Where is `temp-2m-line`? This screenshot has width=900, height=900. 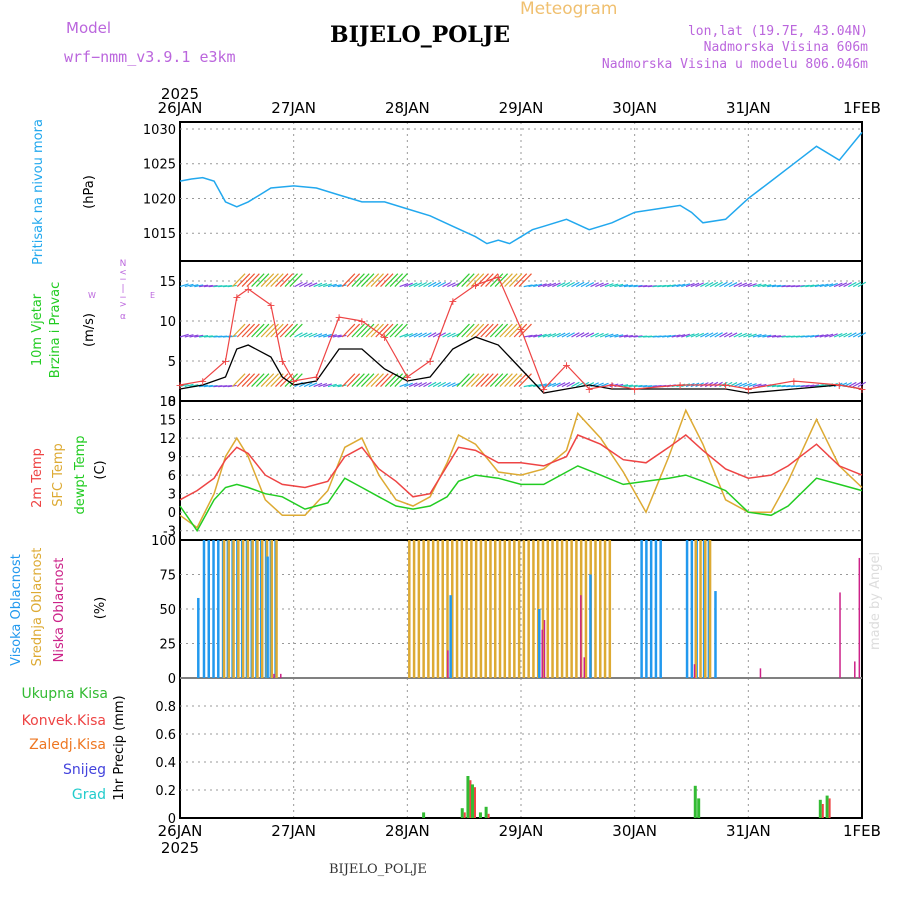 temp-2m-line is located at coordinates (521, 467).